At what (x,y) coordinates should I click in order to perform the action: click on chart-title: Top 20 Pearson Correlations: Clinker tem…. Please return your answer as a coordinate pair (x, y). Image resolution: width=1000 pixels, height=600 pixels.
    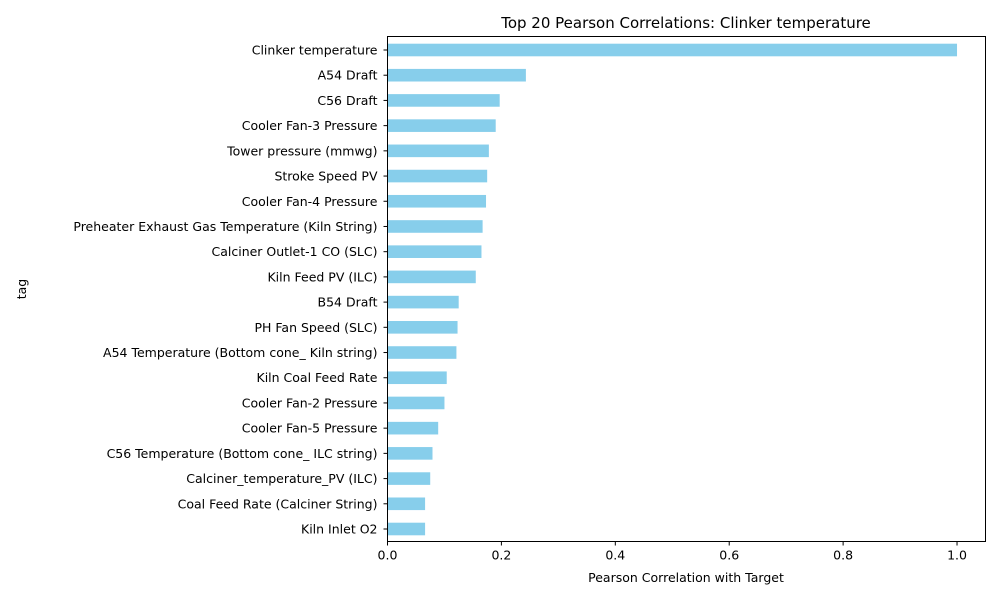
    Looking at the image, I should click on (685, 23).